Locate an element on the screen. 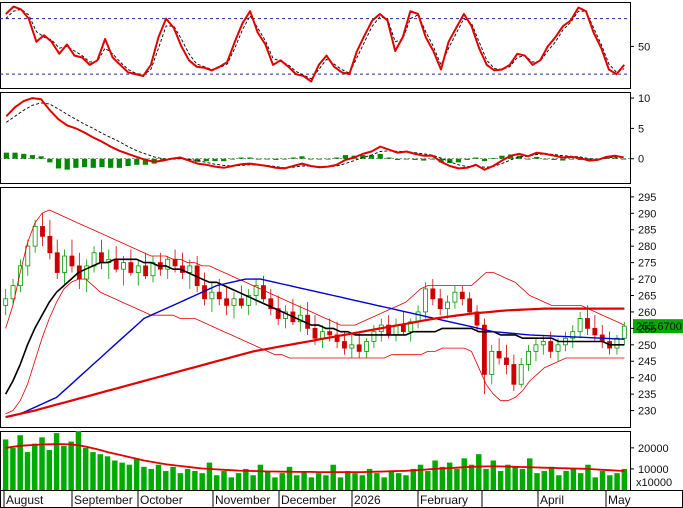 Image resolution: width=683 pixels, height=508 pixels. x-month-label: 2026 is located at coordinates (367, 500).